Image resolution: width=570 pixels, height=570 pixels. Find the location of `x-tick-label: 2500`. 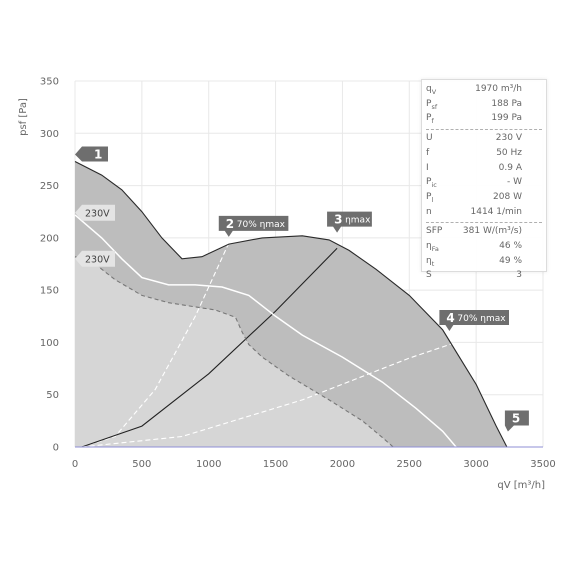

x-tick-label: 2500 is located at coordinates (409, 464).